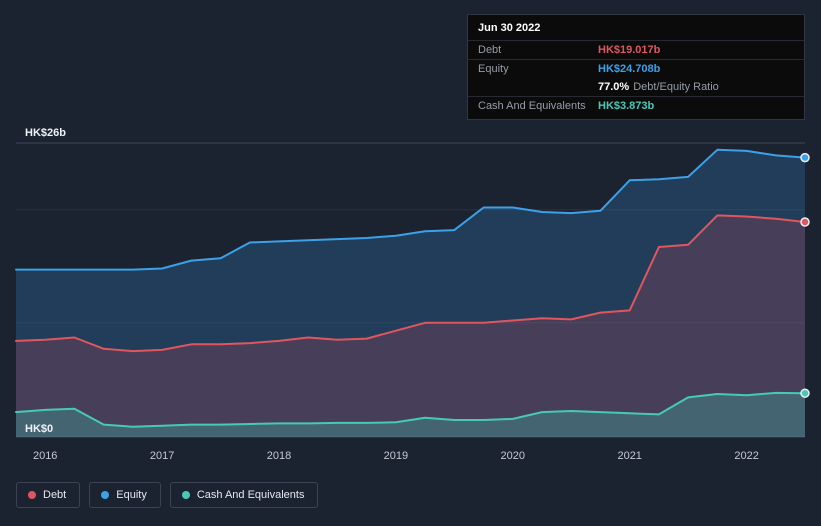  What do you see at coordinates (32, 495) in the screenshot?
I see `debt-swatch-icon` at bounding box center [32, 495].